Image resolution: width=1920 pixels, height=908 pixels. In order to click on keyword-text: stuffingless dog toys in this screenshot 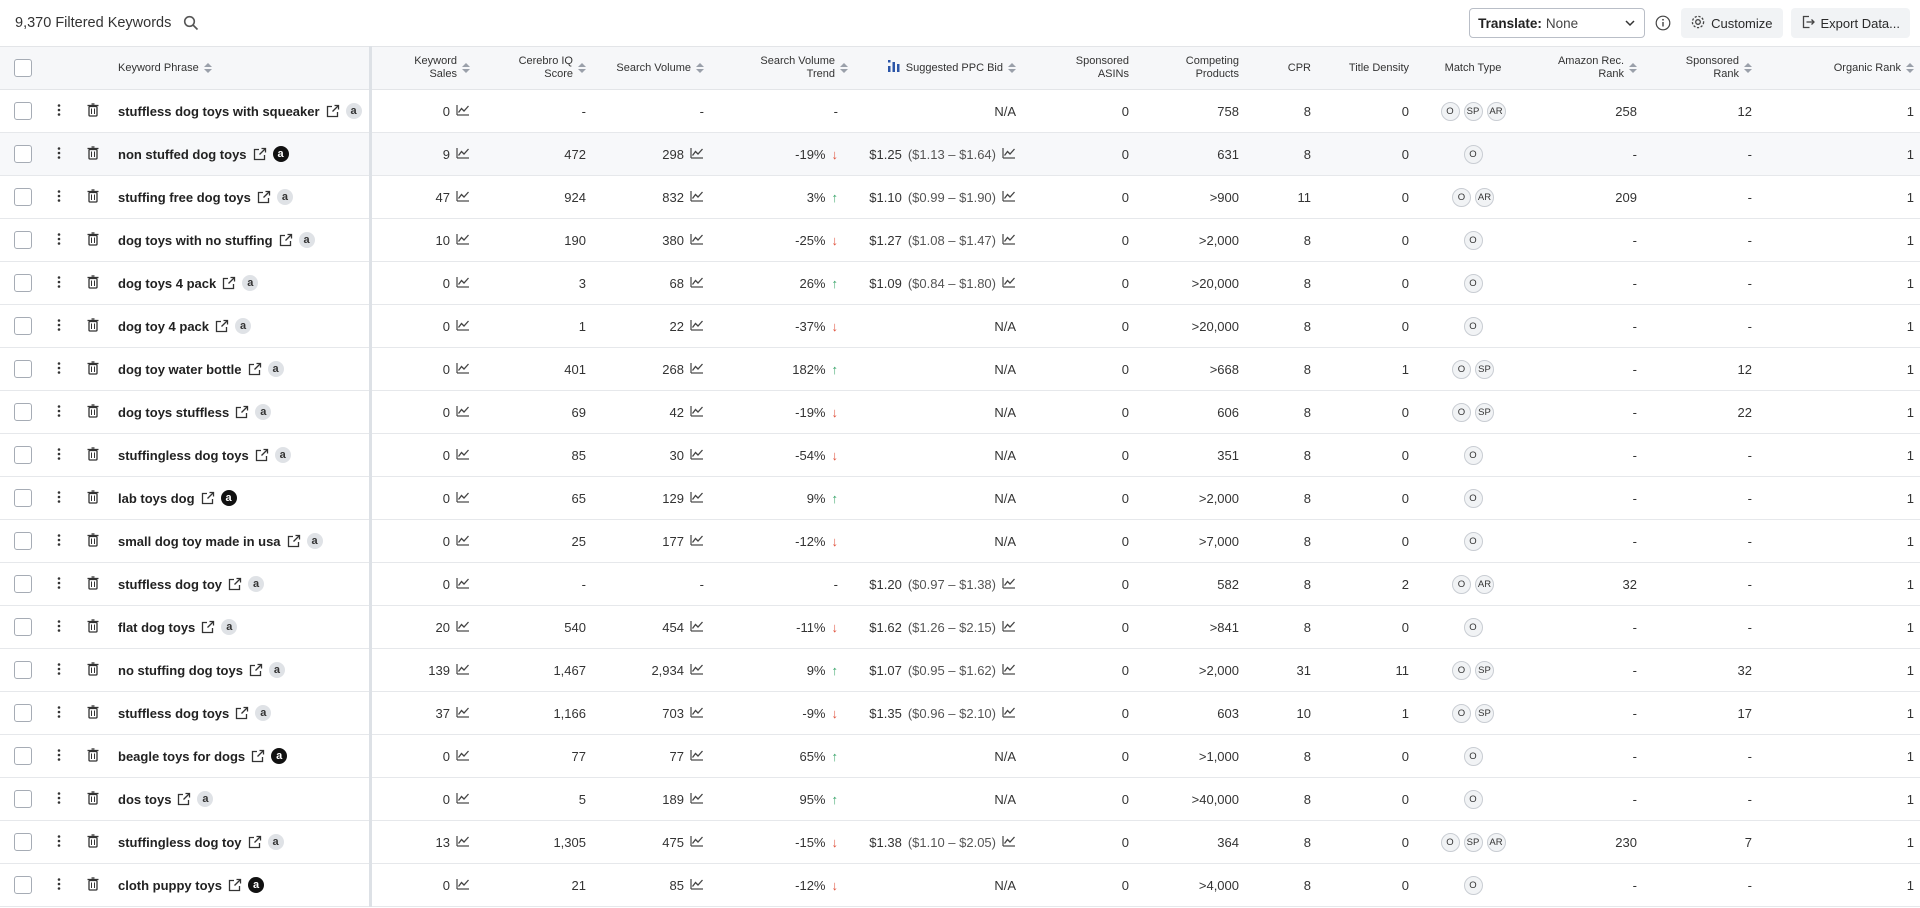, I will do `click(183, 455)`.